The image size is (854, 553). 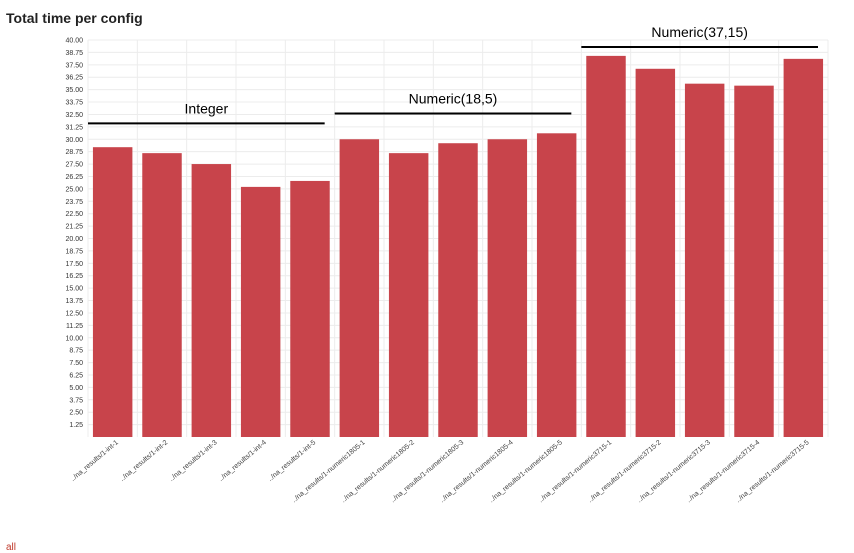 I want to click on y-tick-label: 33.75, so click(x=74, y=103).